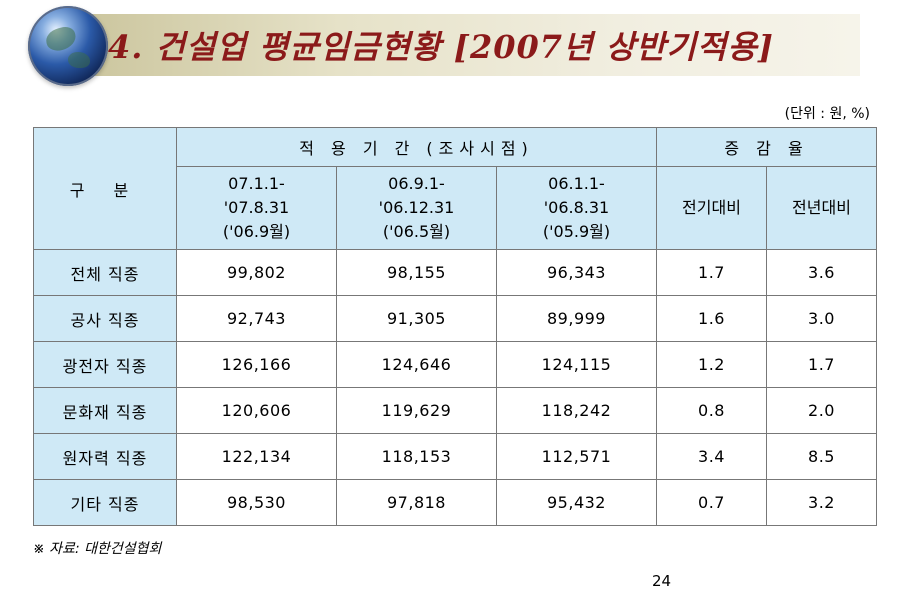 The height and width of the screenshot is (600, 900). I want to click on period-2-line-3: ('06.5월), so click(416, 231).